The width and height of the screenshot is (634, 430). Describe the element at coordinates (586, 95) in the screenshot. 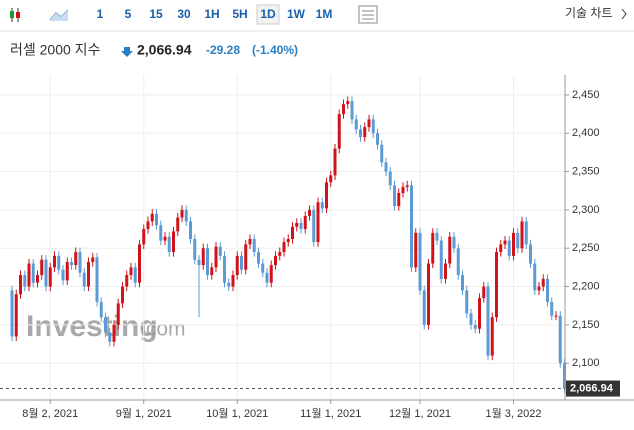

I see `y-tick-label: 2,450` at that location.